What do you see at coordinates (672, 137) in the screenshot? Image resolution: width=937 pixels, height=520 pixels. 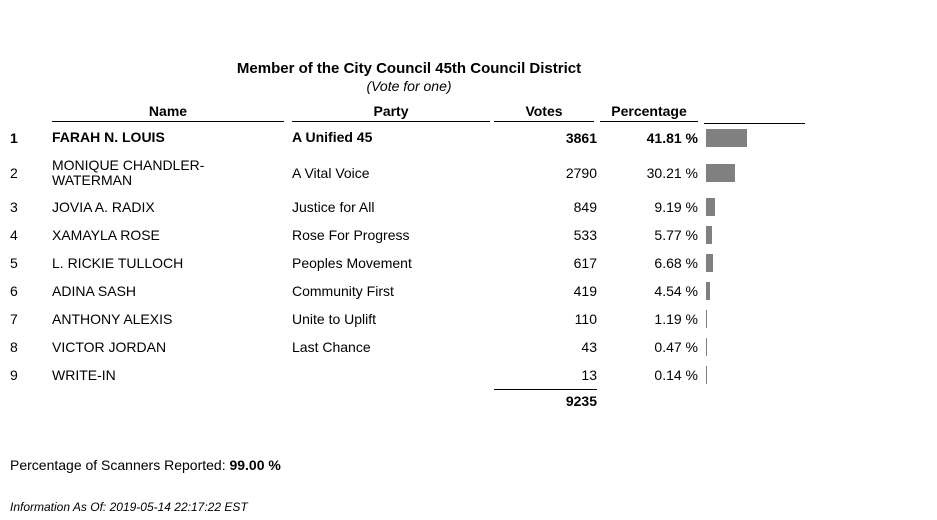 I see `candidate-percentage: 41.81 %` at bounding box center [672, 137].